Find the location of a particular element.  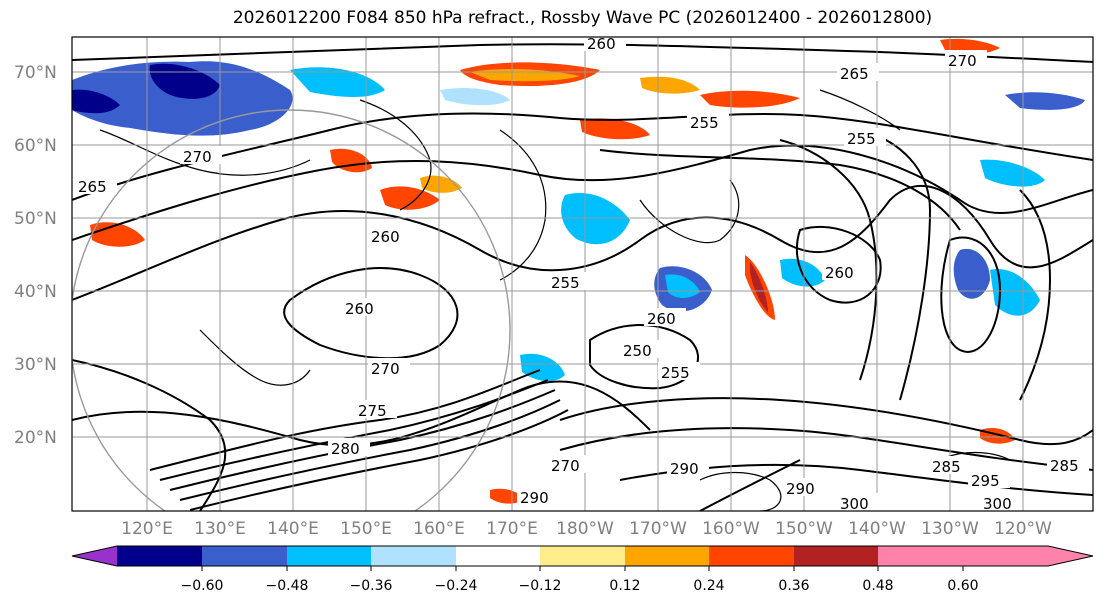

colorbar-tick-label: 0.24 is located at coordinates (708, 586).